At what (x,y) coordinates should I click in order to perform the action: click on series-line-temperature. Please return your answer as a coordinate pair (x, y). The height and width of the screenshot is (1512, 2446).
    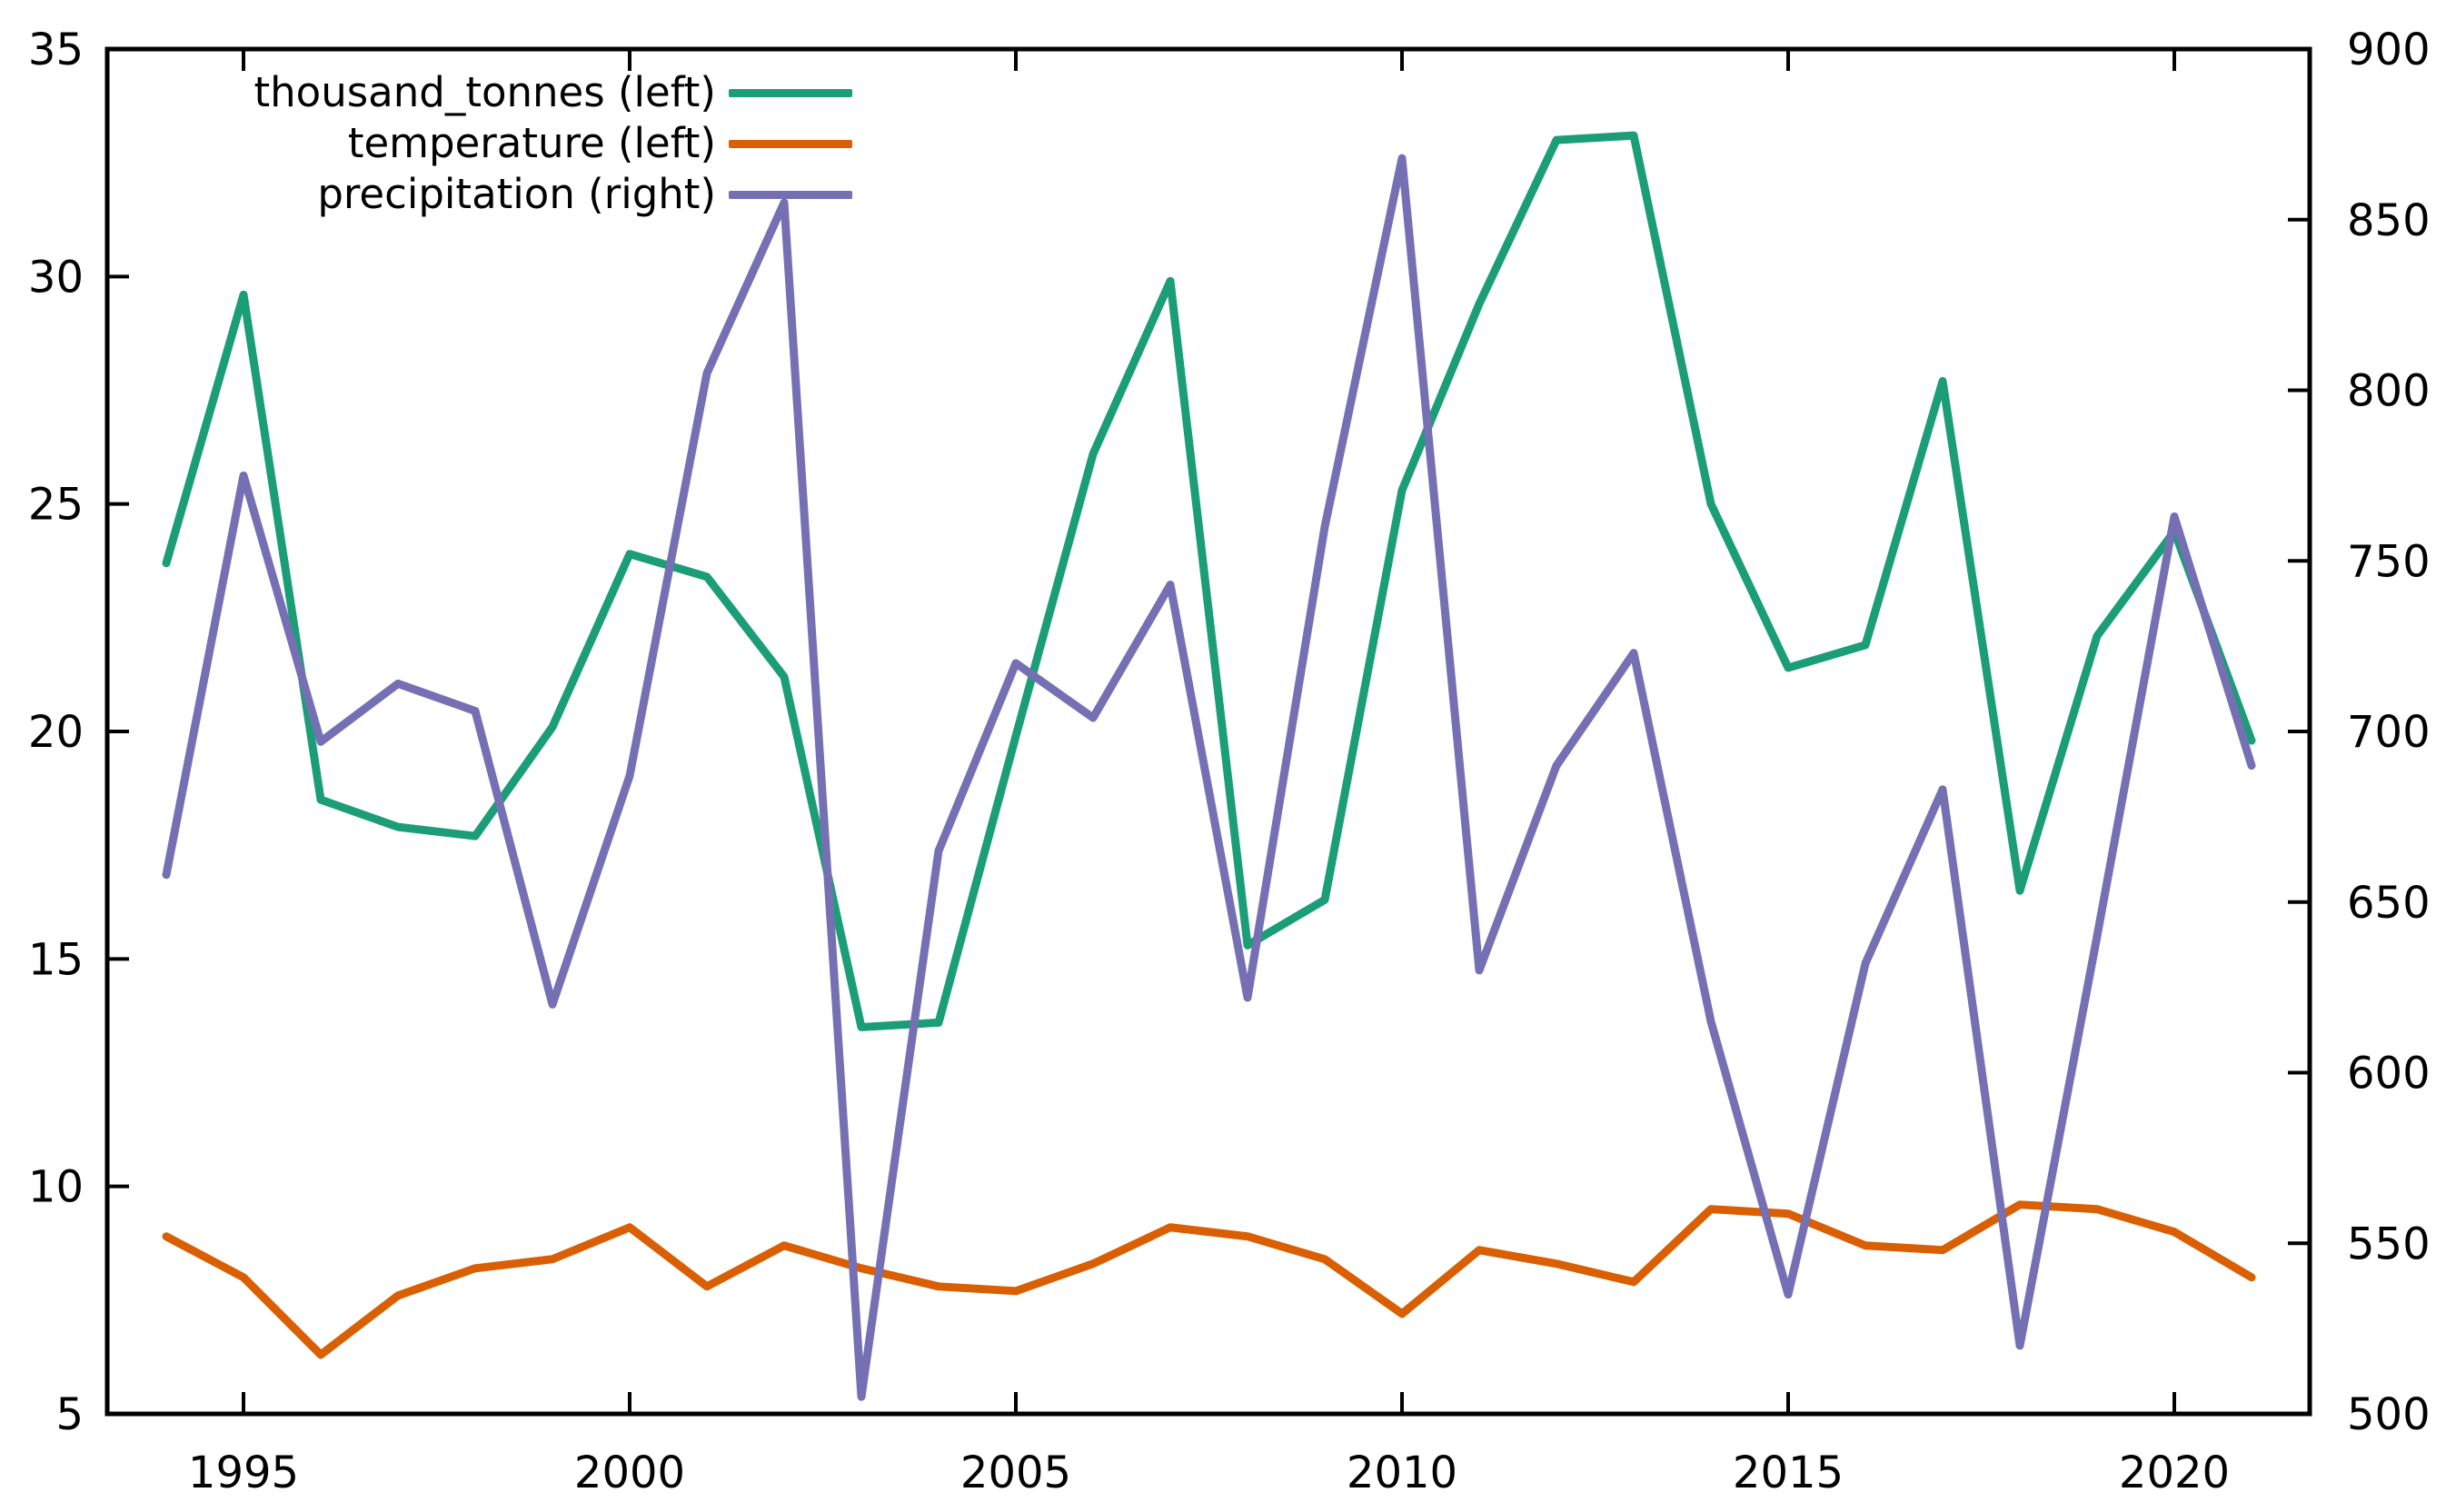
    Looking at the image, I should click on (1209, 1279).